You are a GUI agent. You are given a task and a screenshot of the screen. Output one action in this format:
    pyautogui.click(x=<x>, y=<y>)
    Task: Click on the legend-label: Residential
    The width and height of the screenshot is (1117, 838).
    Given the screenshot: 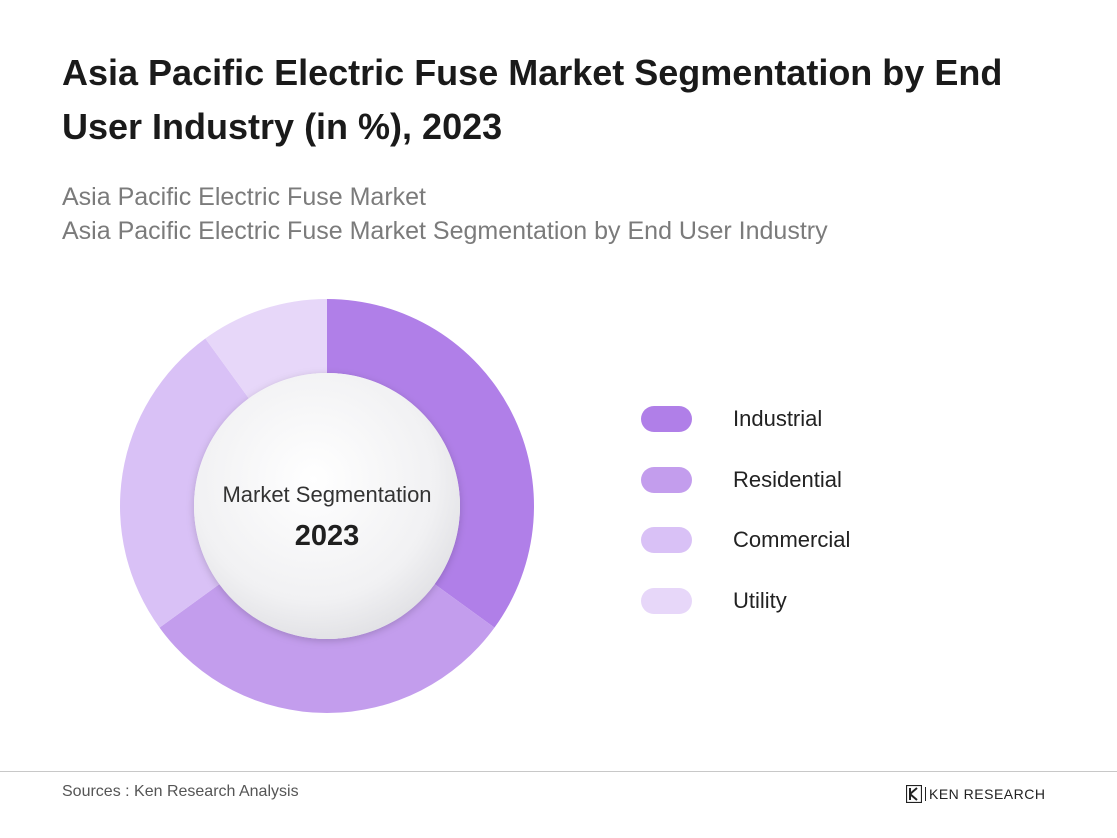 What is the action you would take?
    pyautogui.click(x=787, y=479)
    